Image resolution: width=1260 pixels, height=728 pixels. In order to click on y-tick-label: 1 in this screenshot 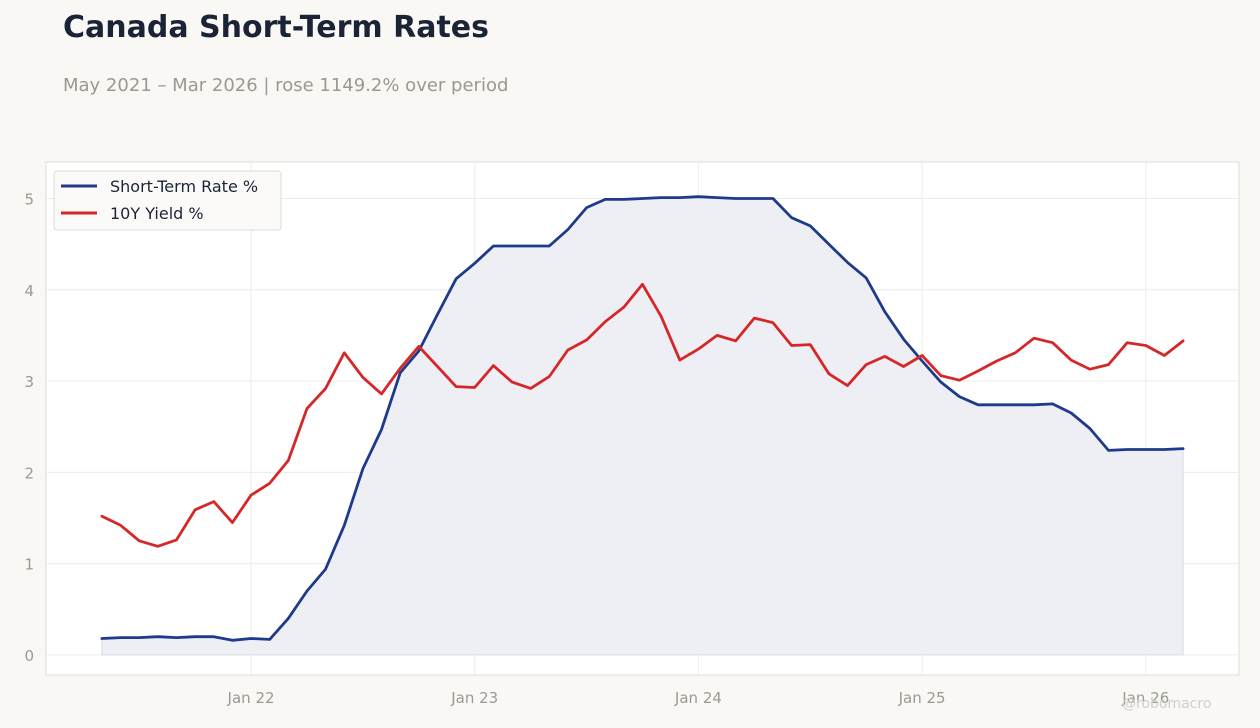, I will do `click(29, 565)`.